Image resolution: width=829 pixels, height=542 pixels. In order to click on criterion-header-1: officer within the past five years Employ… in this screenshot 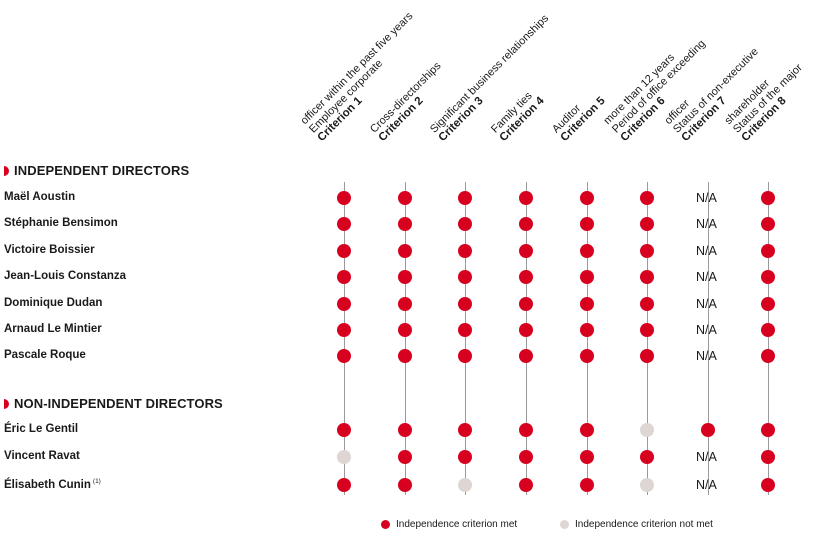, I will do `click(366, 77)`.